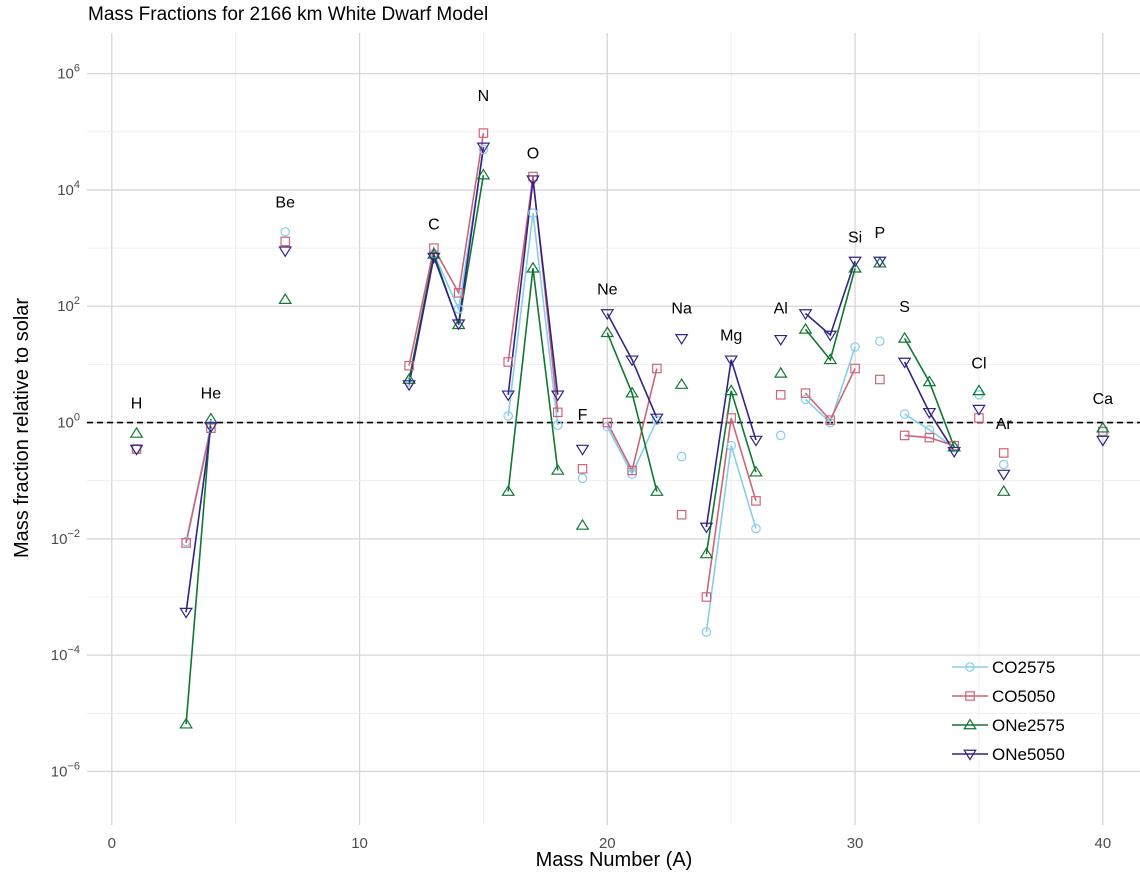  What do you see at coordinates (211, 393) in the screenshot?
I see `element-label: He` at bounding box center [211, 393].